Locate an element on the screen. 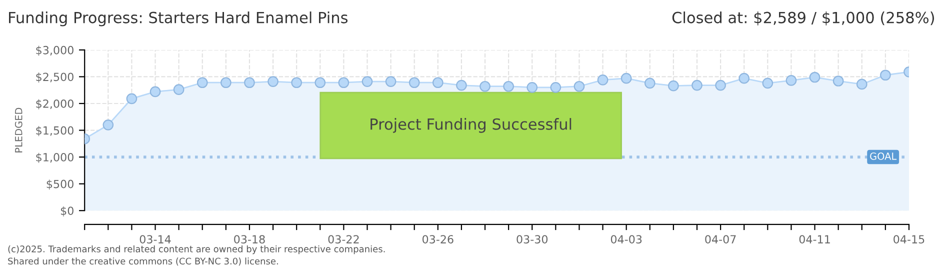  x-tick-label: 04-03 is located at coordinates (626, 239).